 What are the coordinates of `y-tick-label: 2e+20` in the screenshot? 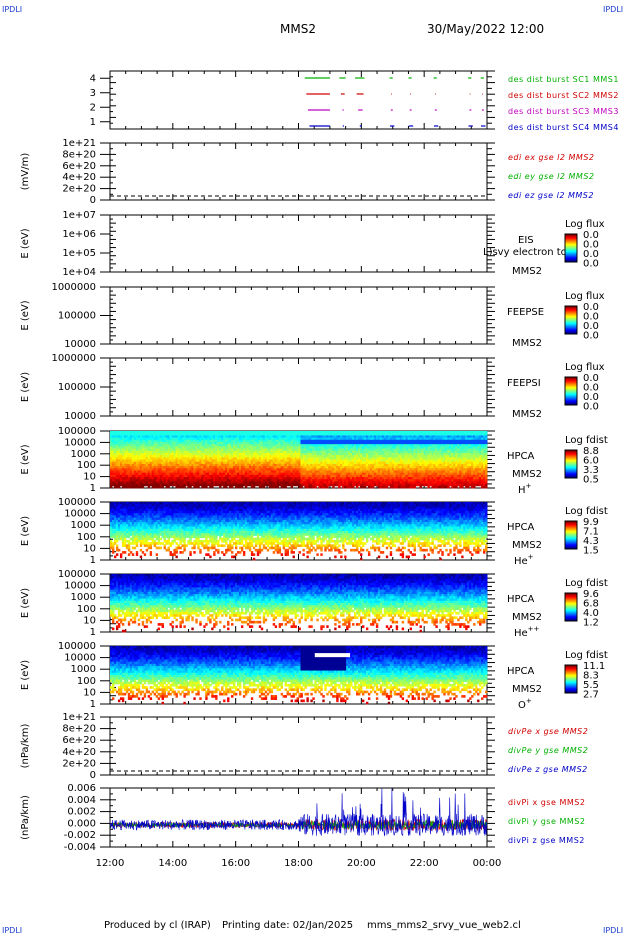 It's located at (79, 189).